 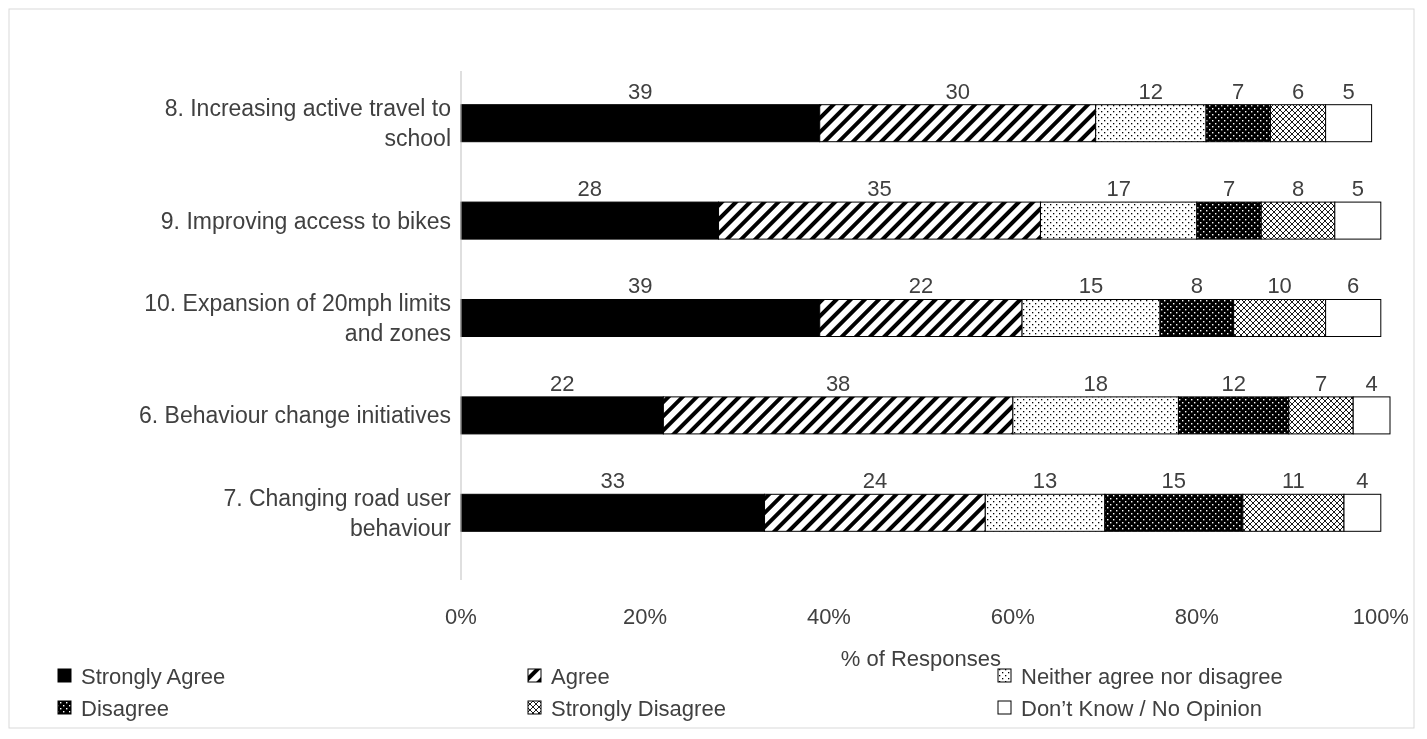 I want to click on x-tick-label: 80%, so click(x=1196, y=616).